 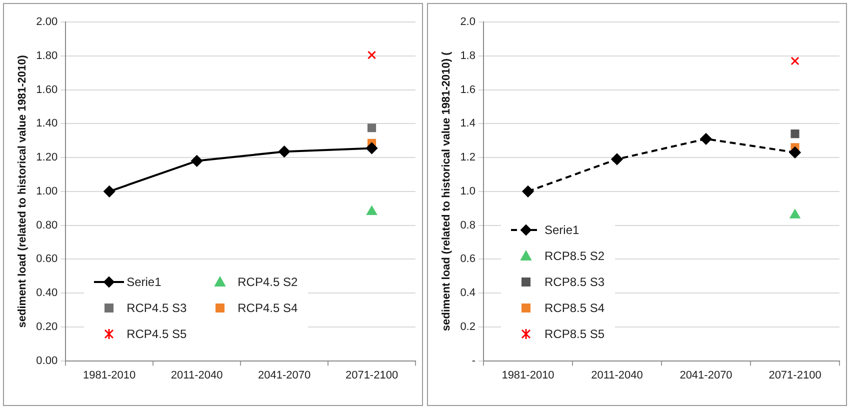 I want to click on legend-label: RCP8.5 S3, so click(x=574, y=281).